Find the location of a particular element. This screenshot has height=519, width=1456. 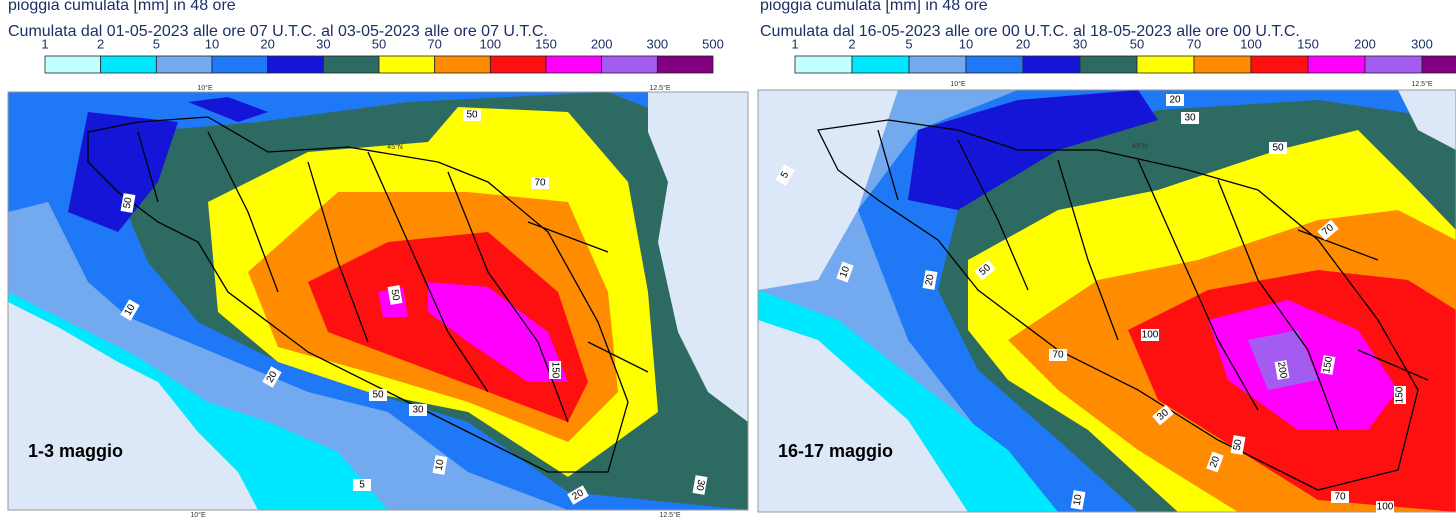

legend-label: 300 is located at coordinates (1422, 43).